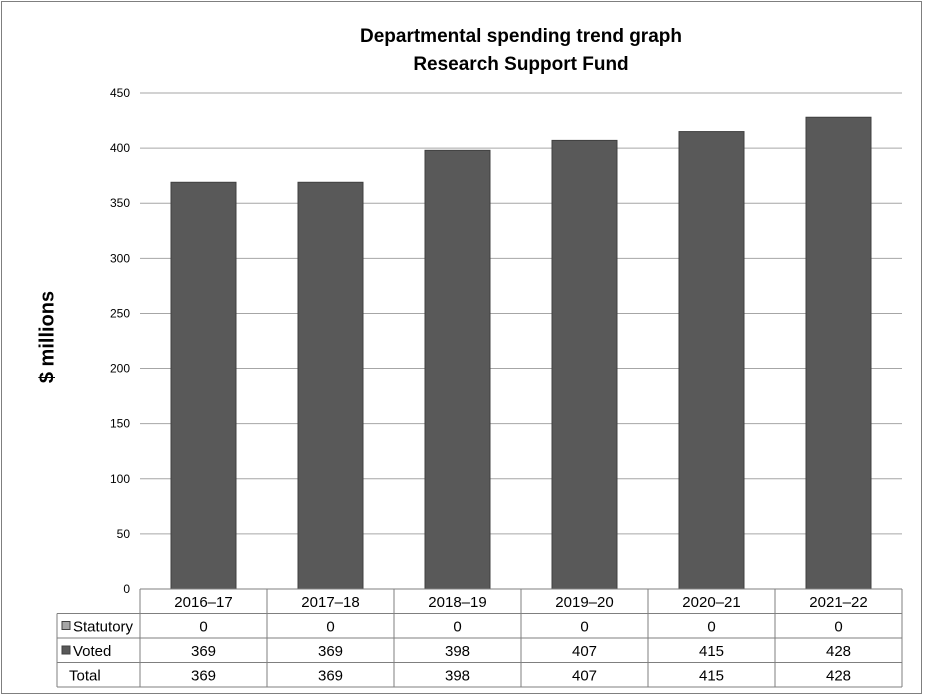  What do you see at coordinates (711, 602) in the screenshot?
I see `x-tick-label: 2020–21` at bounding box center [711, 602].